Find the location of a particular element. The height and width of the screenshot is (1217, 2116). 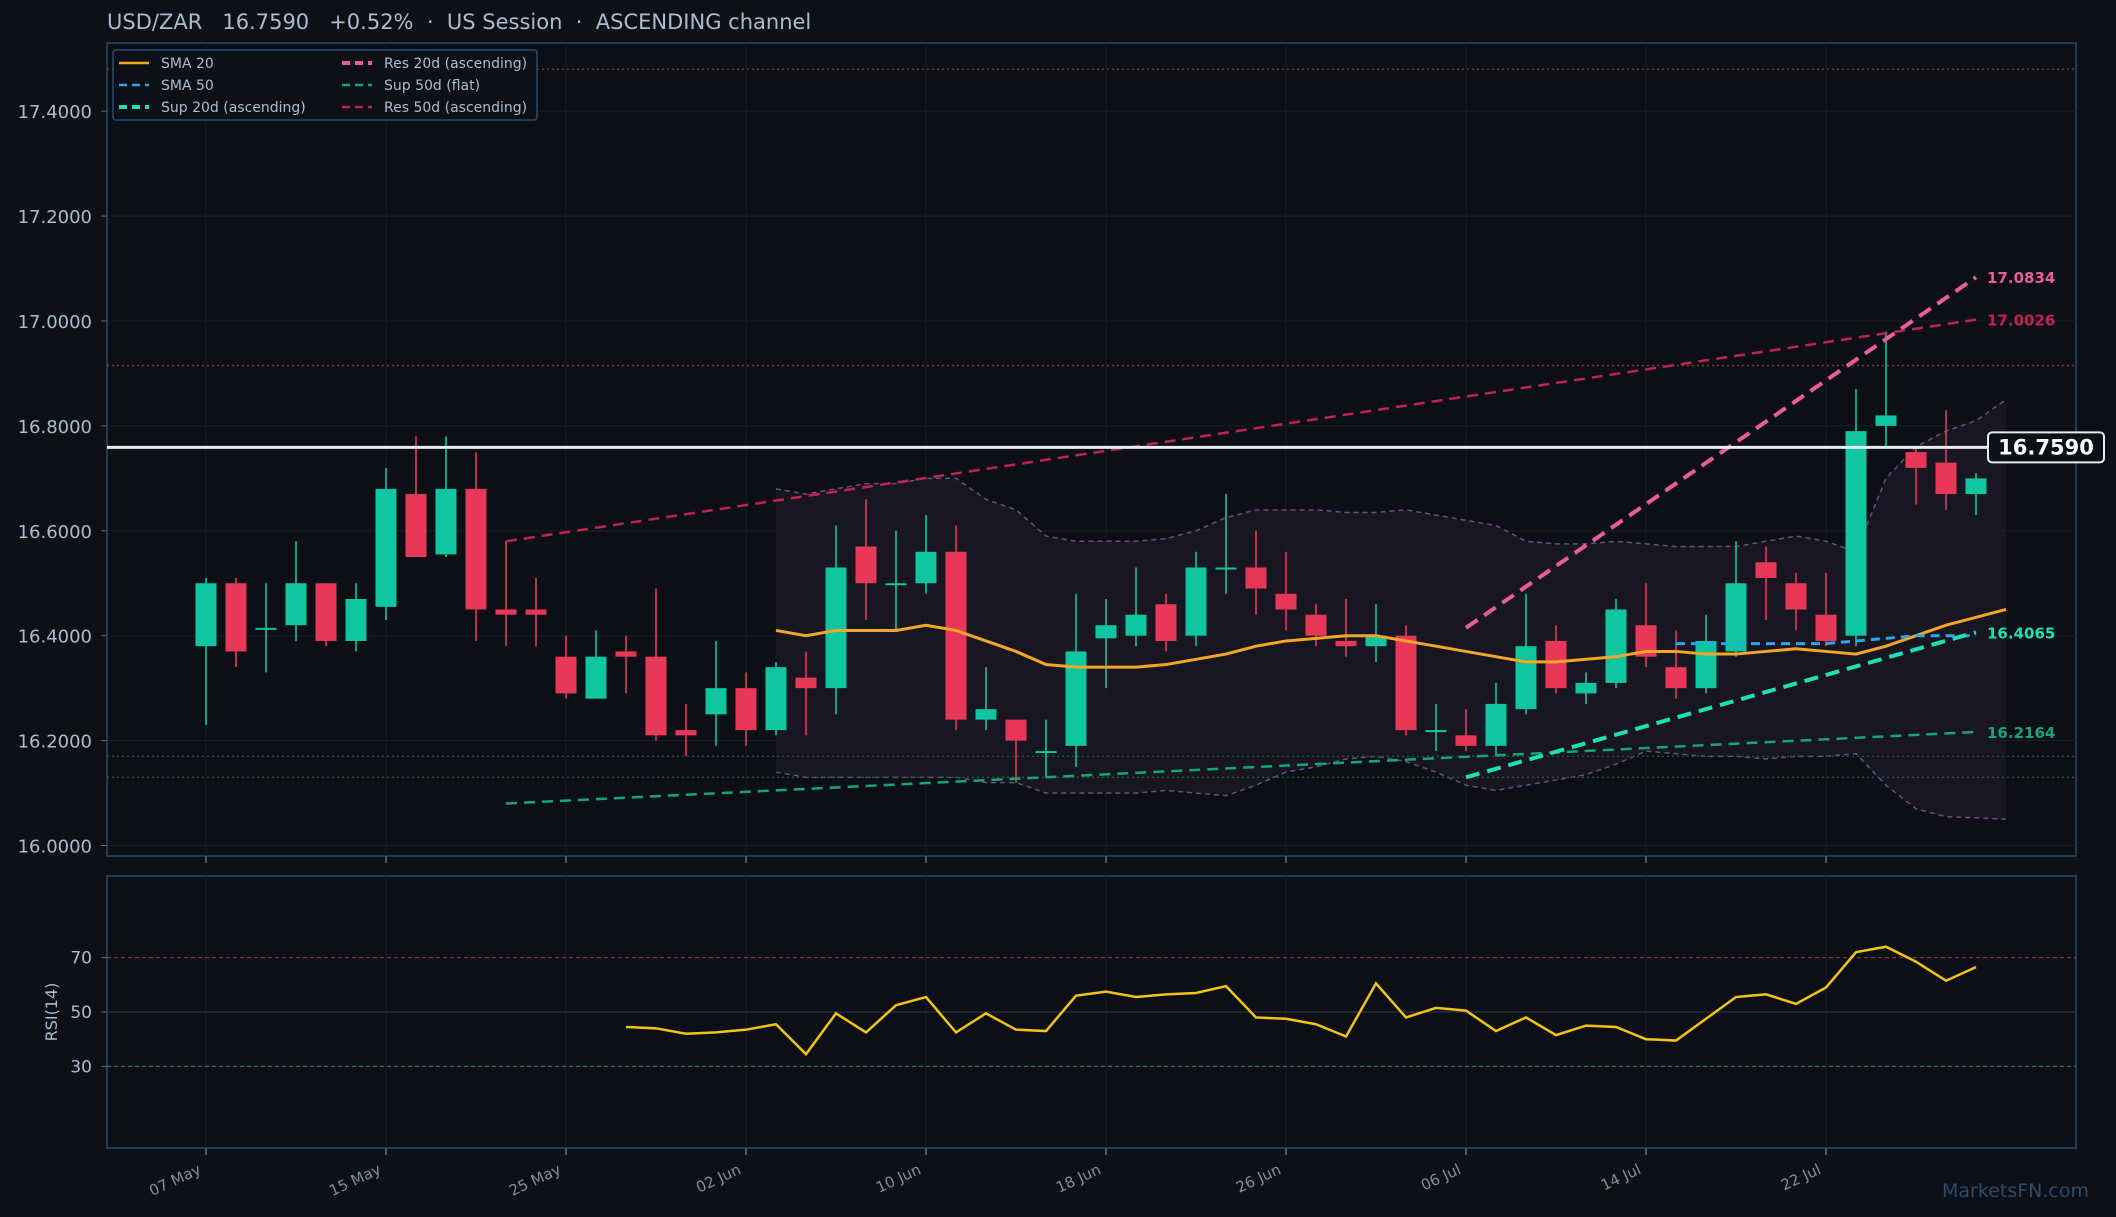

y-tick-label: 17.2000 is located at coordinates (55, 217).